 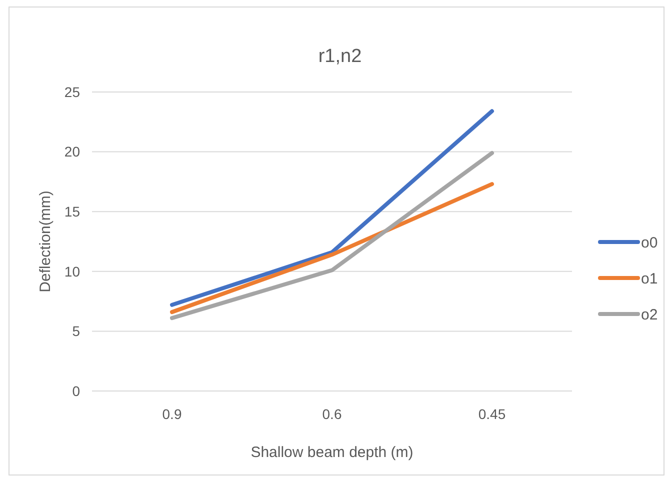 I want to click on x-tick-label: 0.6, so click(x=332, y=414).